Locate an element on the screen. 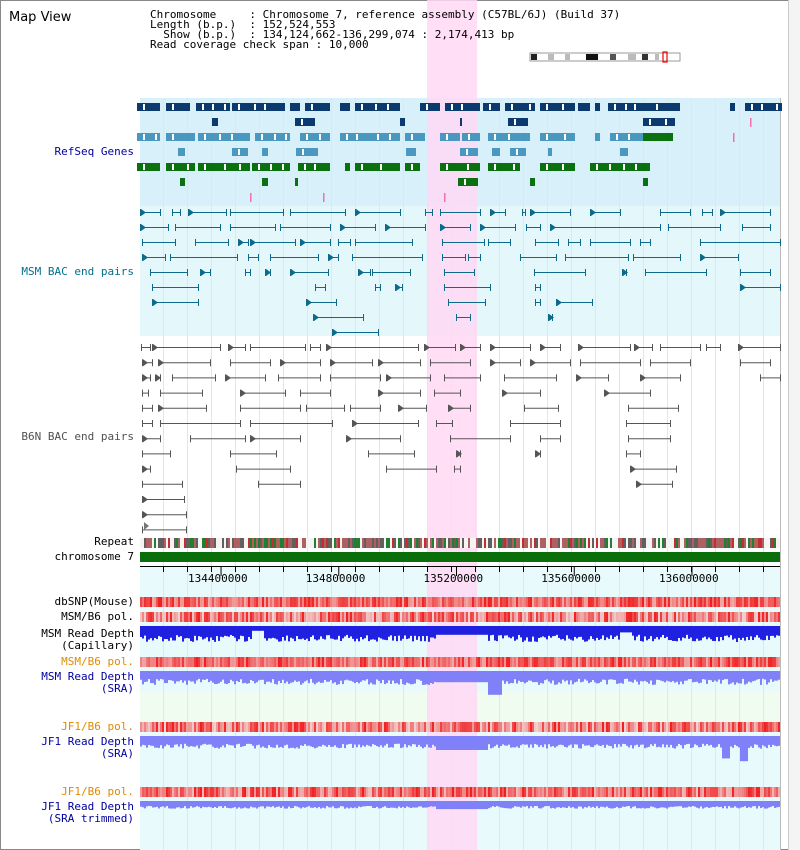 The height and width of the screenshot is (850, 800). track-label-msm-depth-sra: MSM Read Depth (SRA) is located at coordinates (87, 683).